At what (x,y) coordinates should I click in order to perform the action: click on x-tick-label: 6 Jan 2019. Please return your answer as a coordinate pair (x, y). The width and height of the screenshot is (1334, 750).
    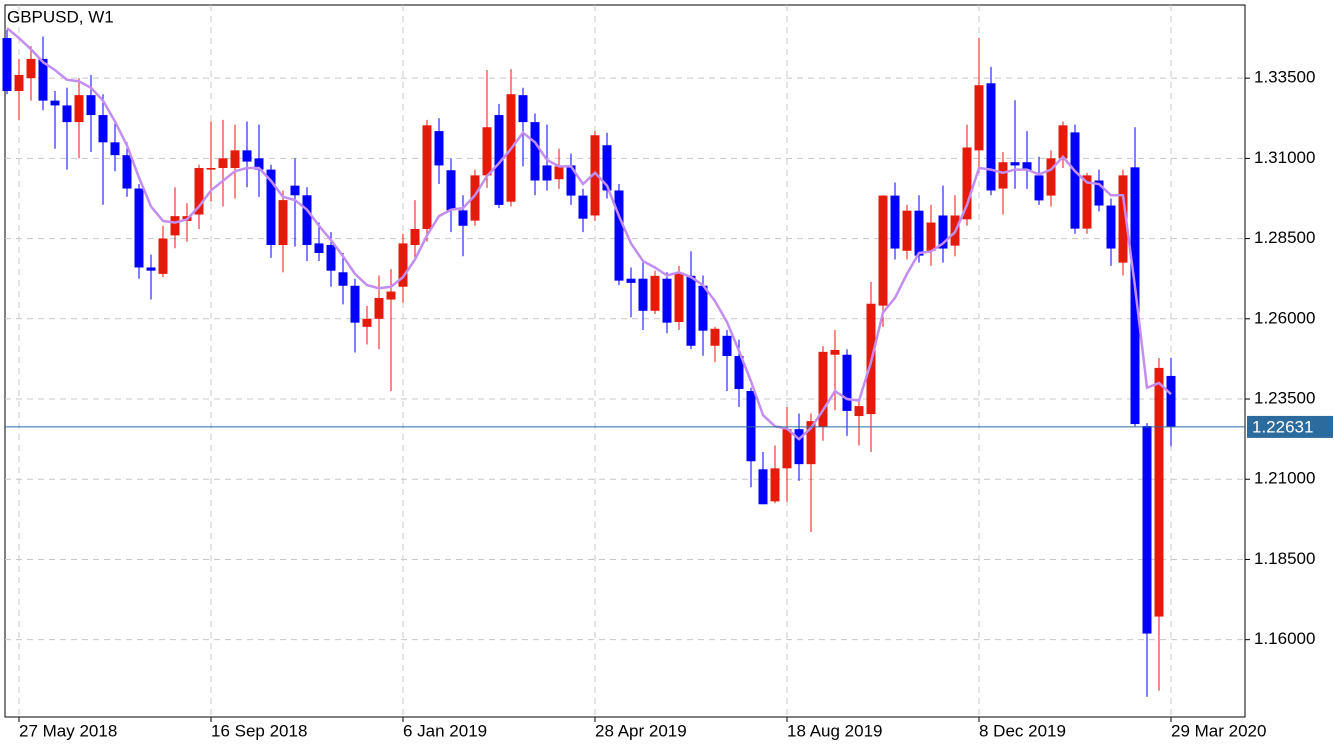
    Looking at the image, I should click on (445, 730).